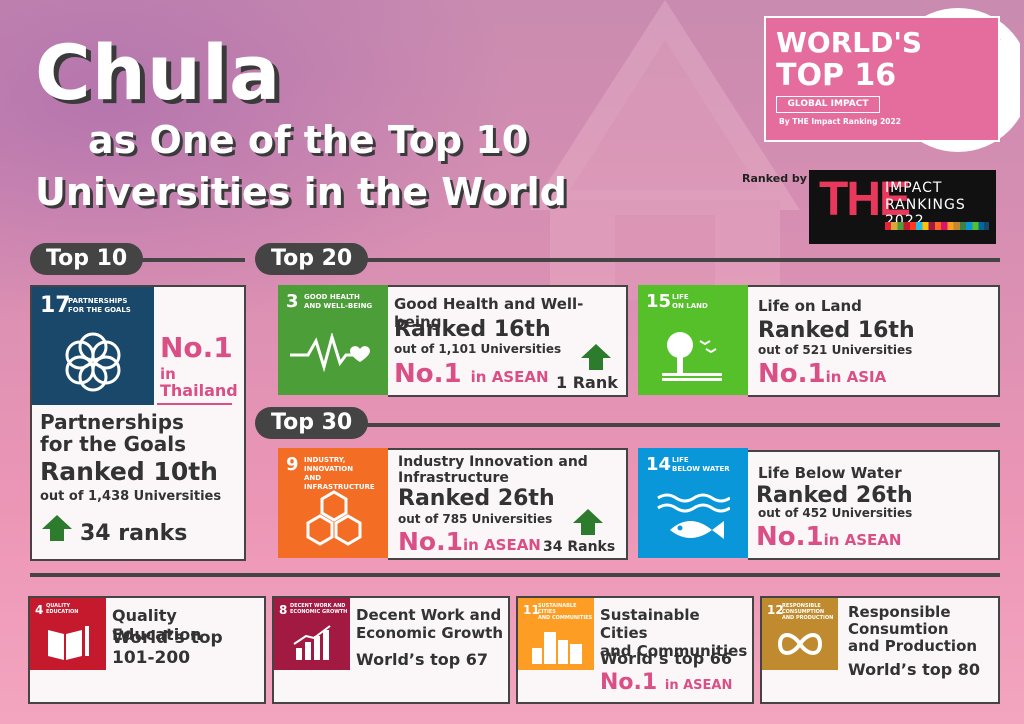  I want to click on rule-top30, so click(631, 425).